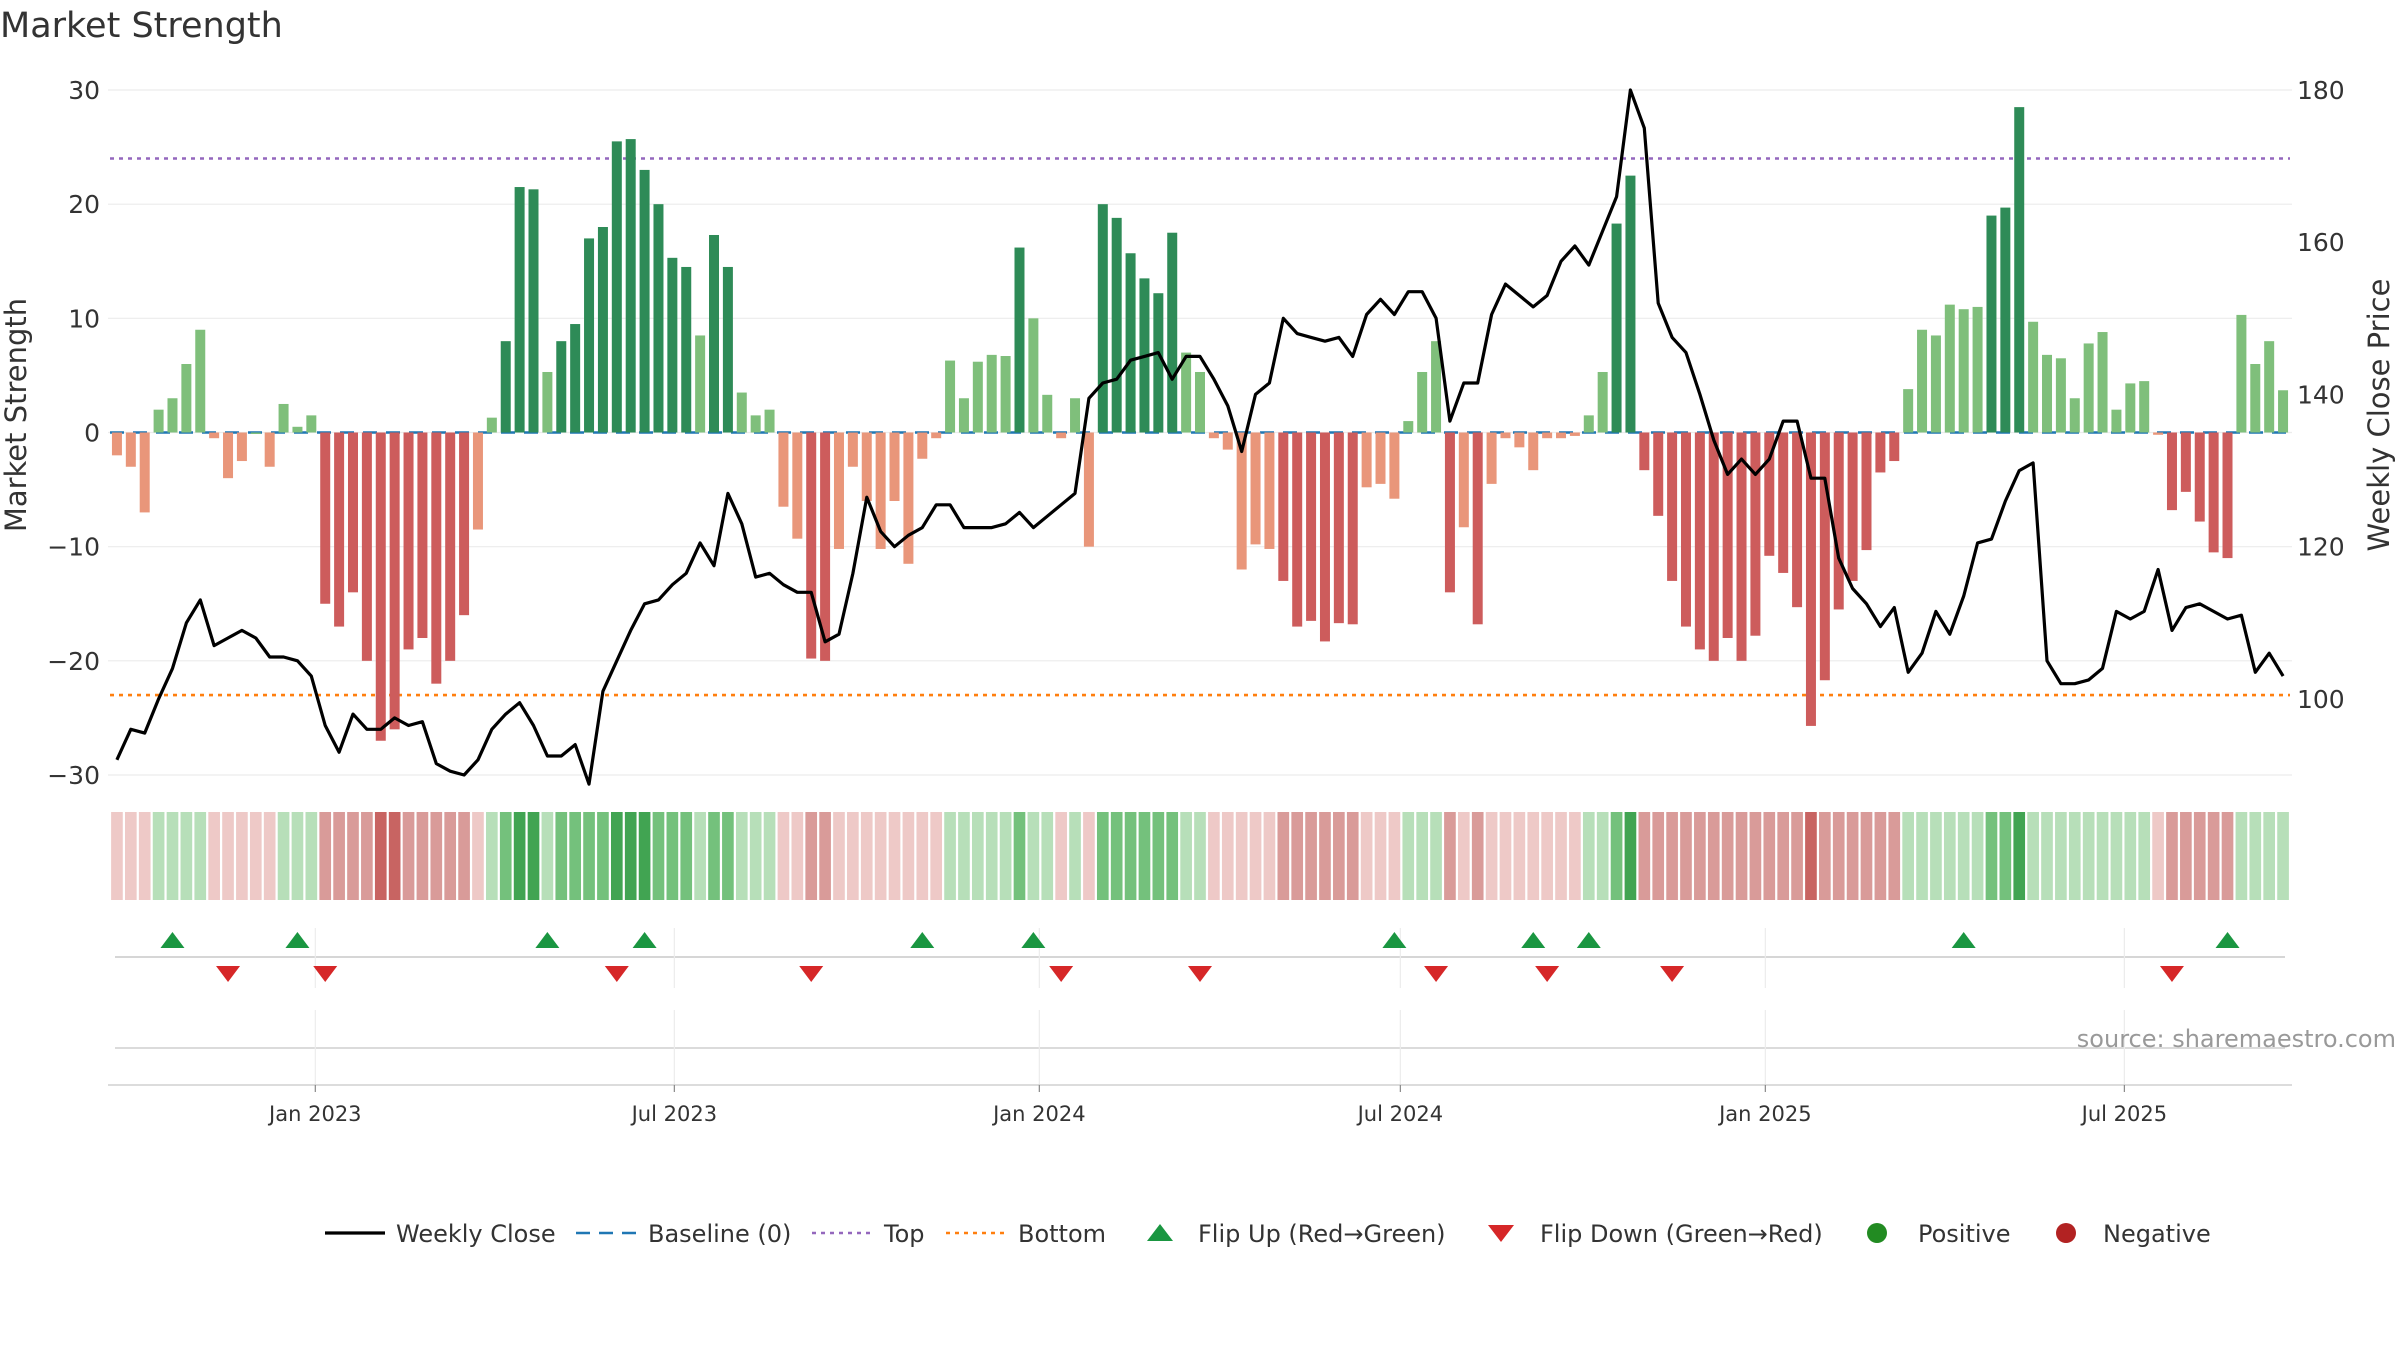 The image size is (2400, 1350). Describe the element at coordinates (719, 1234) in the screenshot. I see `legend-label: Baseline (0)` at that location.